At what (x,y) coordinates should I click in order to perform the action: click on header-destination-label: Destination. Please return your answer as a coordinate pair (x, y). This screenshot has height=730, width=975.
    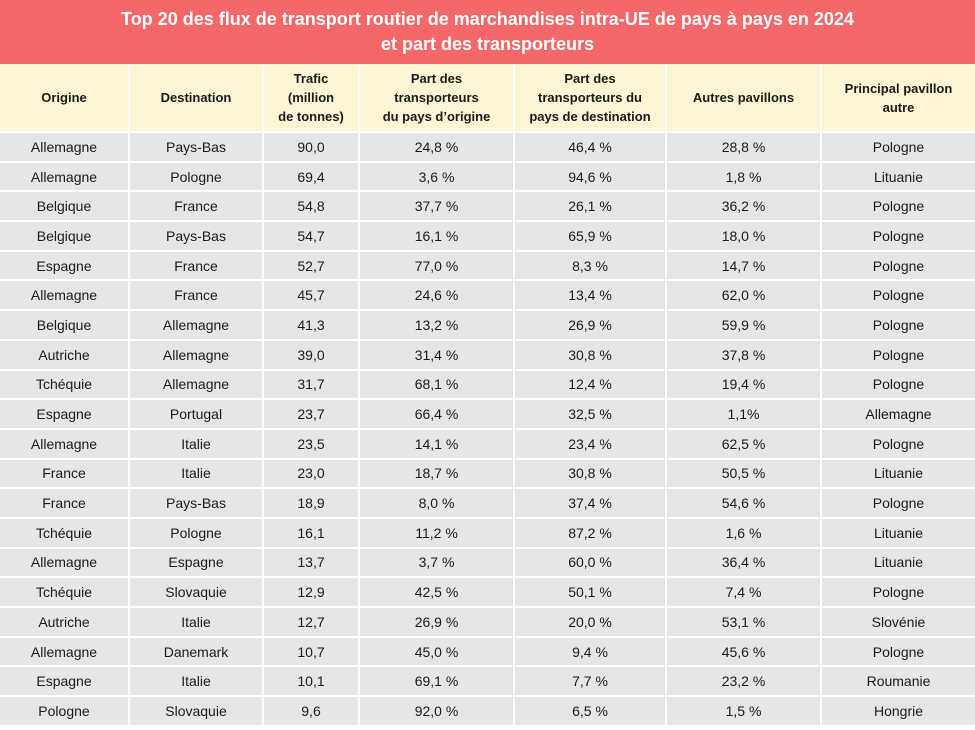
    Looking at the image, I should click on (196, 97).